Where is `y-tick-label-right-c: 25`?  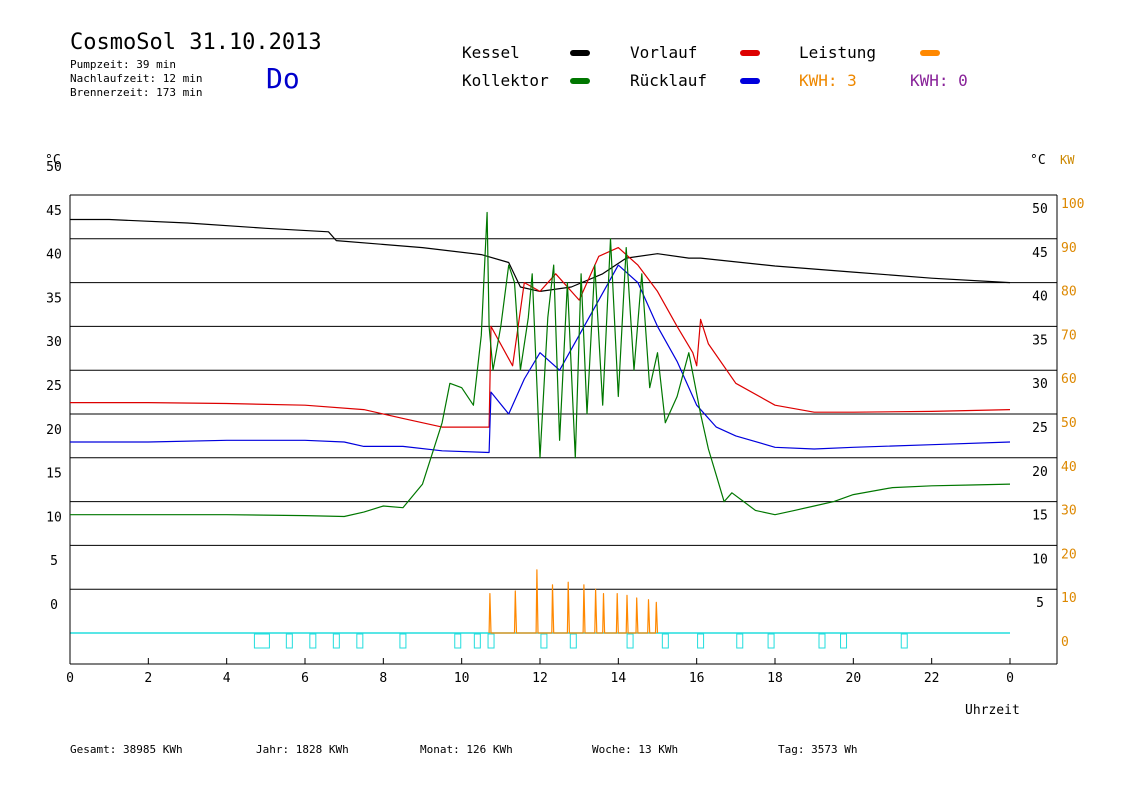
y-tick-label-right-c: 25 is located at coordinates (1040, 428).